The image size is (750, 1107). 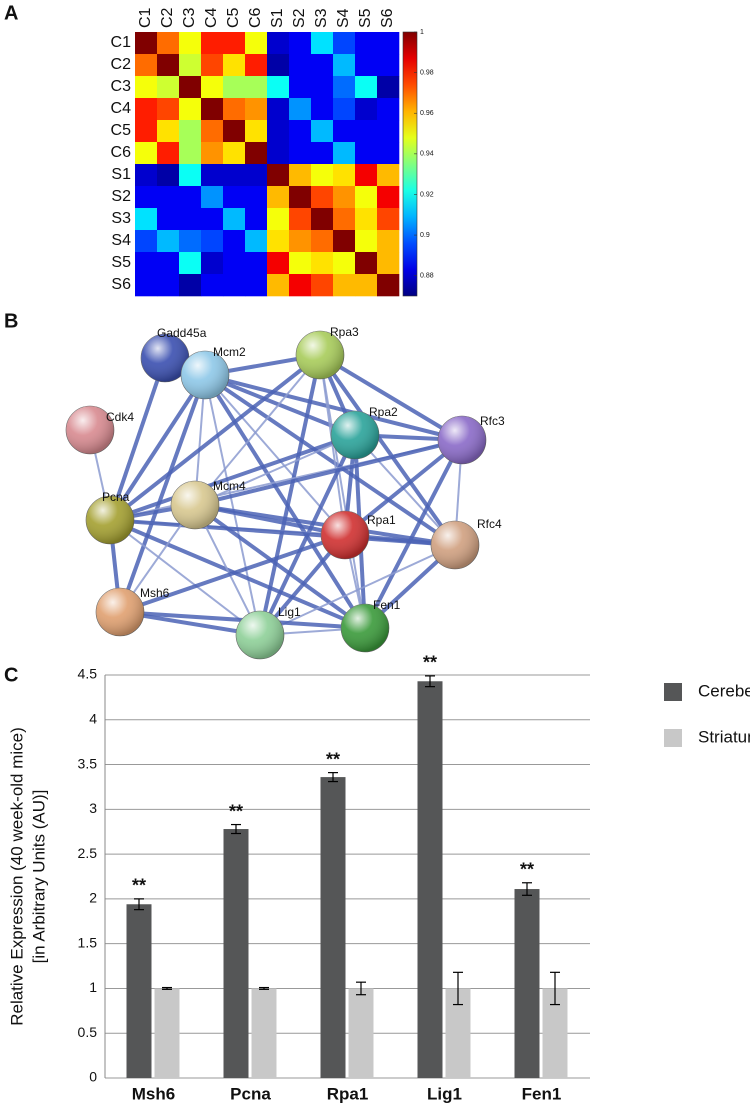 I want to click on y-tick-label: 0.5, so click(x=88, y=1032).